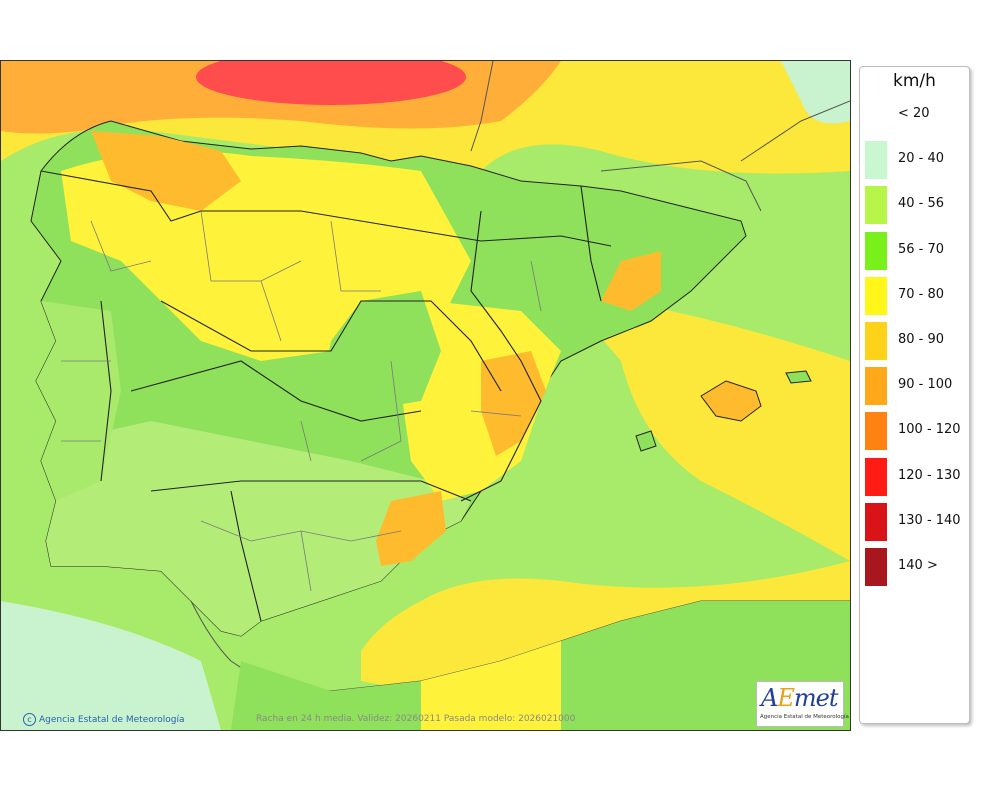 The image size is (1000, 790). What do you see at coordinates (111, 665) in the screenshot?
I see `sea-light-southwest` at bounding box center [111, 665].